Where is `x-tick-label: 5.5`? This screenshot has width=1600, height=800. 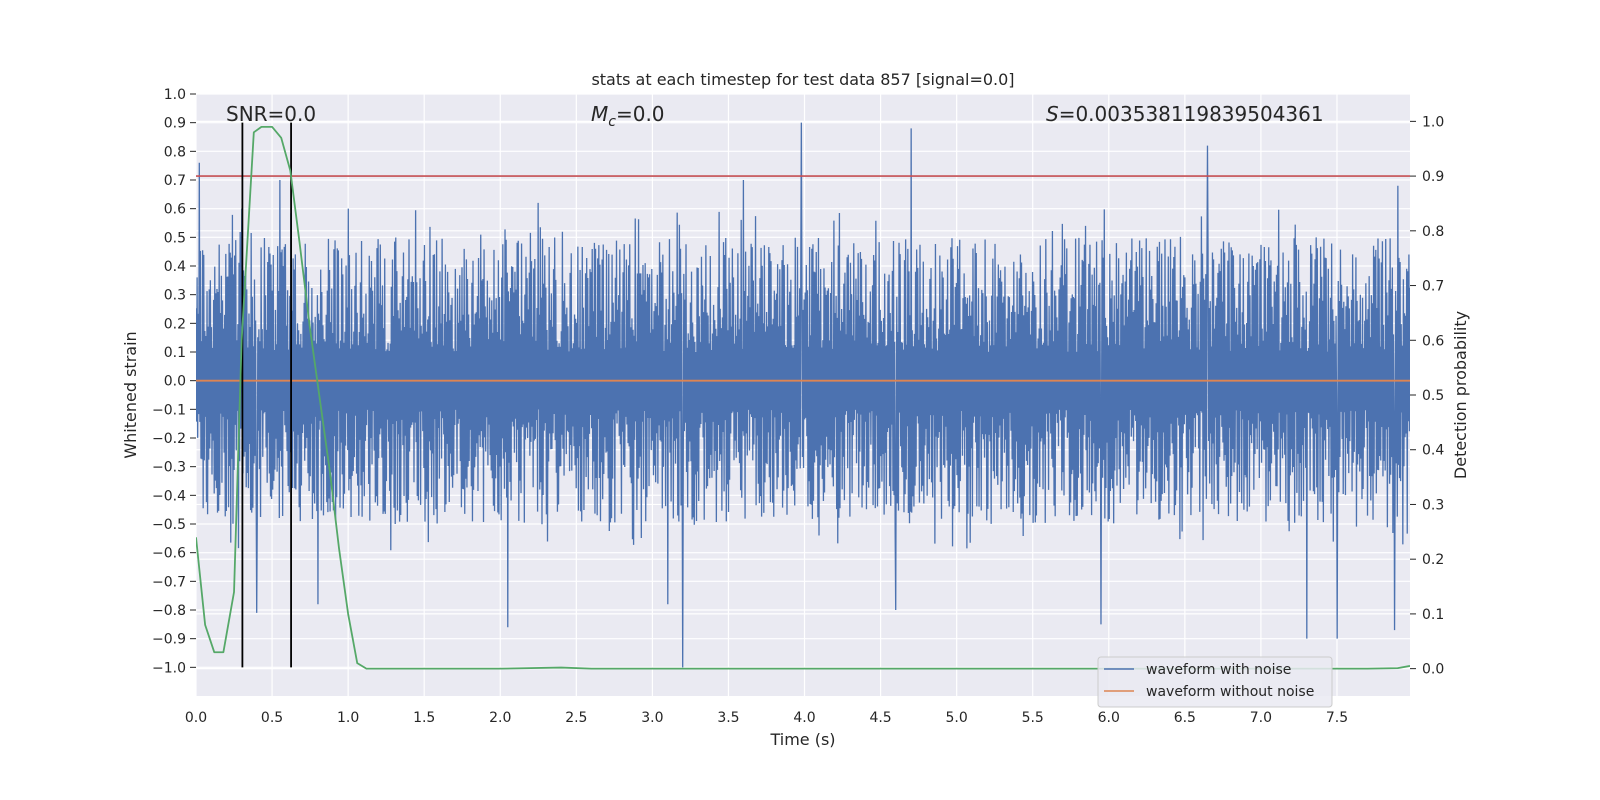
x-tick-label: 5.5 is located at coordinates (1033, 718).